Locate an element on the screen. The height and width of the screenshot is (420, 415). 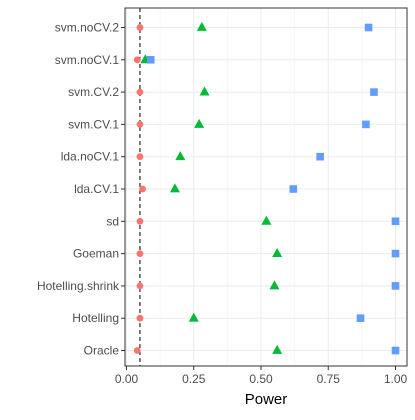
x-tick-label: 0.00 is located at coordinates (127, 379).